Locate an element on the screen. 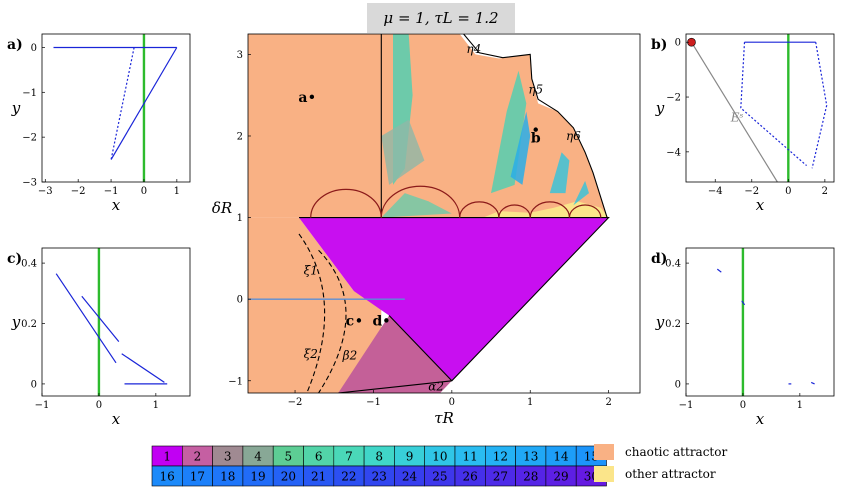 The image size is (850, 491). curve-label-α2: α2 is located at coordinates (436, 387).